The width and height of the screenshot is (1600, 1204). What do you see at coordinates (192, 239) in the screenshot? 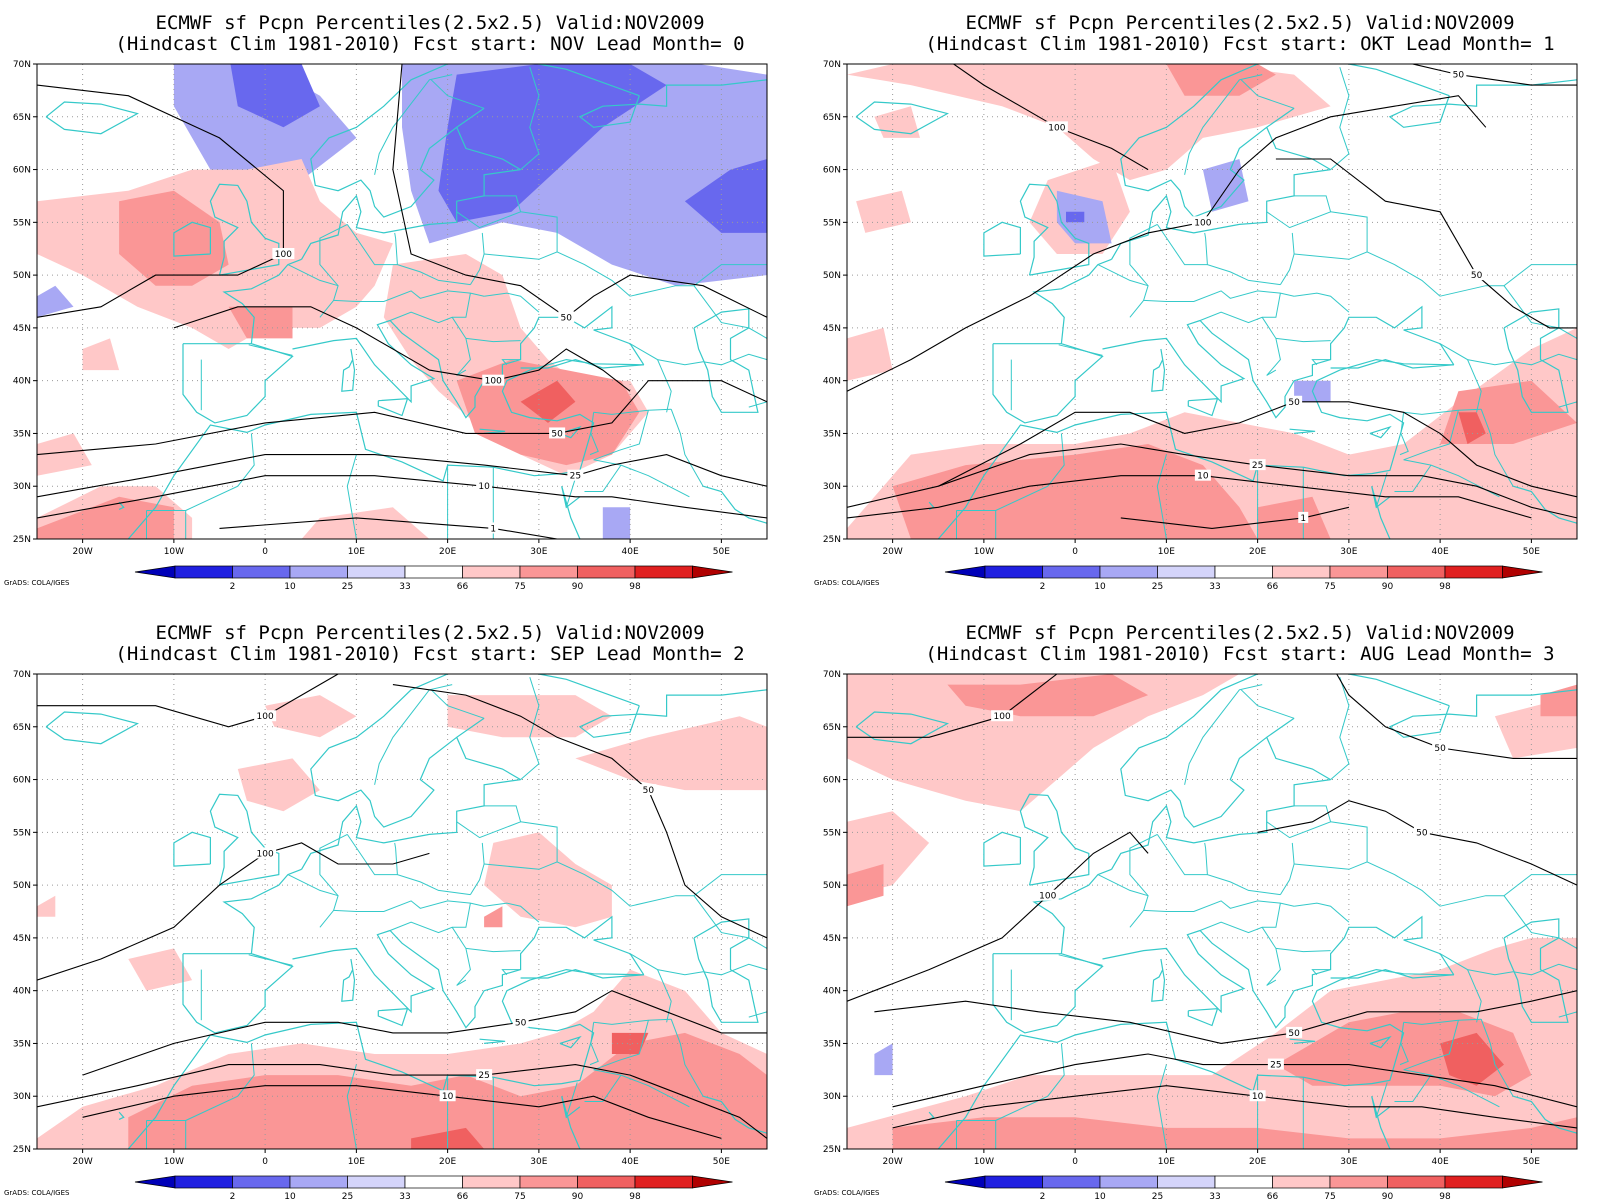
I see `coastline-ireland` at bounding box center [192, 239].